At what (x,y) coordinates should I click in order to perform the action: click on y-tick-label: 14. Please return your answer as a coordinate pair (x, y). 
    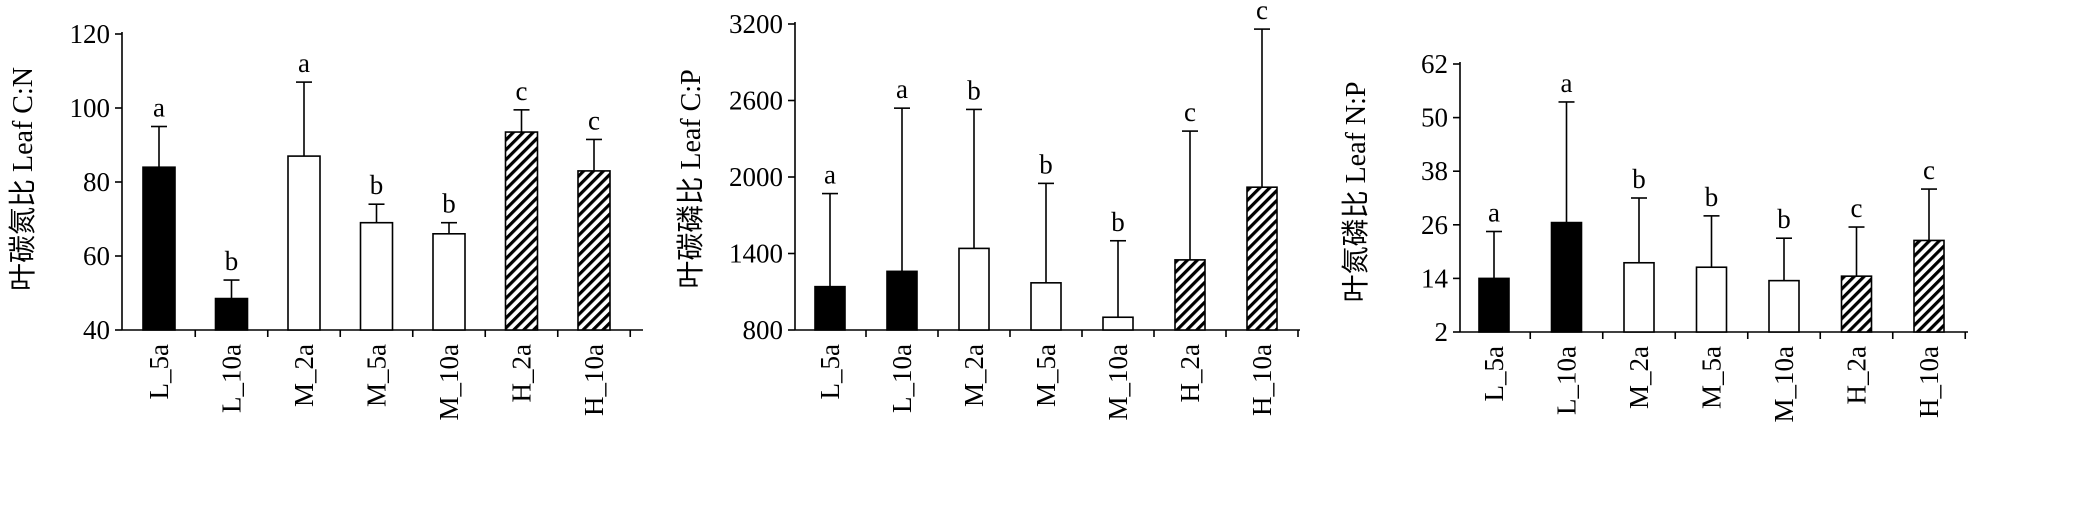
    Looking at the image, I should click on (1435, 278).